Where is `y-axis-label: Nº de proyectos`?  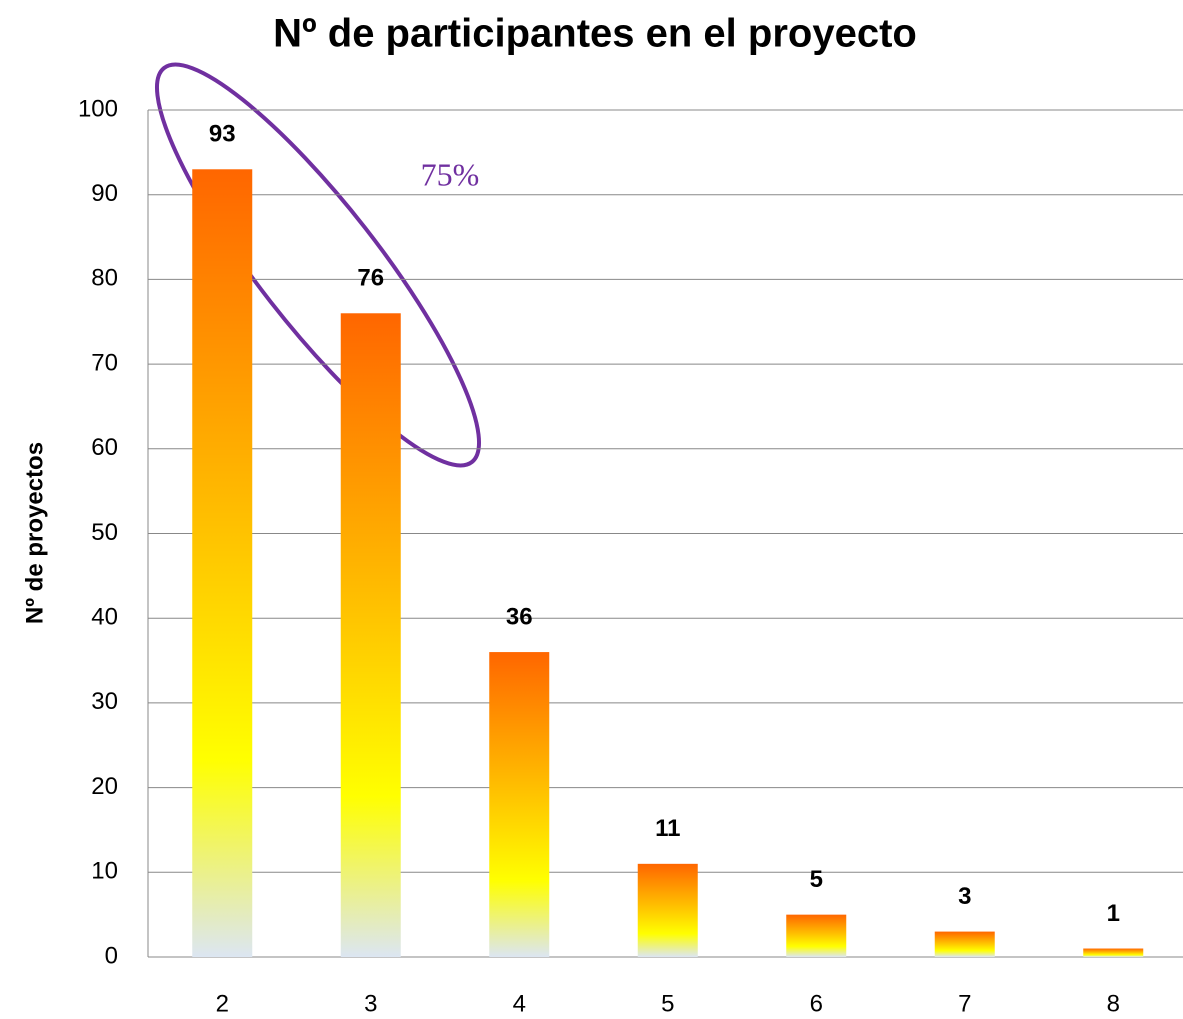 y-axis-label: Nº de proyectos is located at coordinates (34, 533).